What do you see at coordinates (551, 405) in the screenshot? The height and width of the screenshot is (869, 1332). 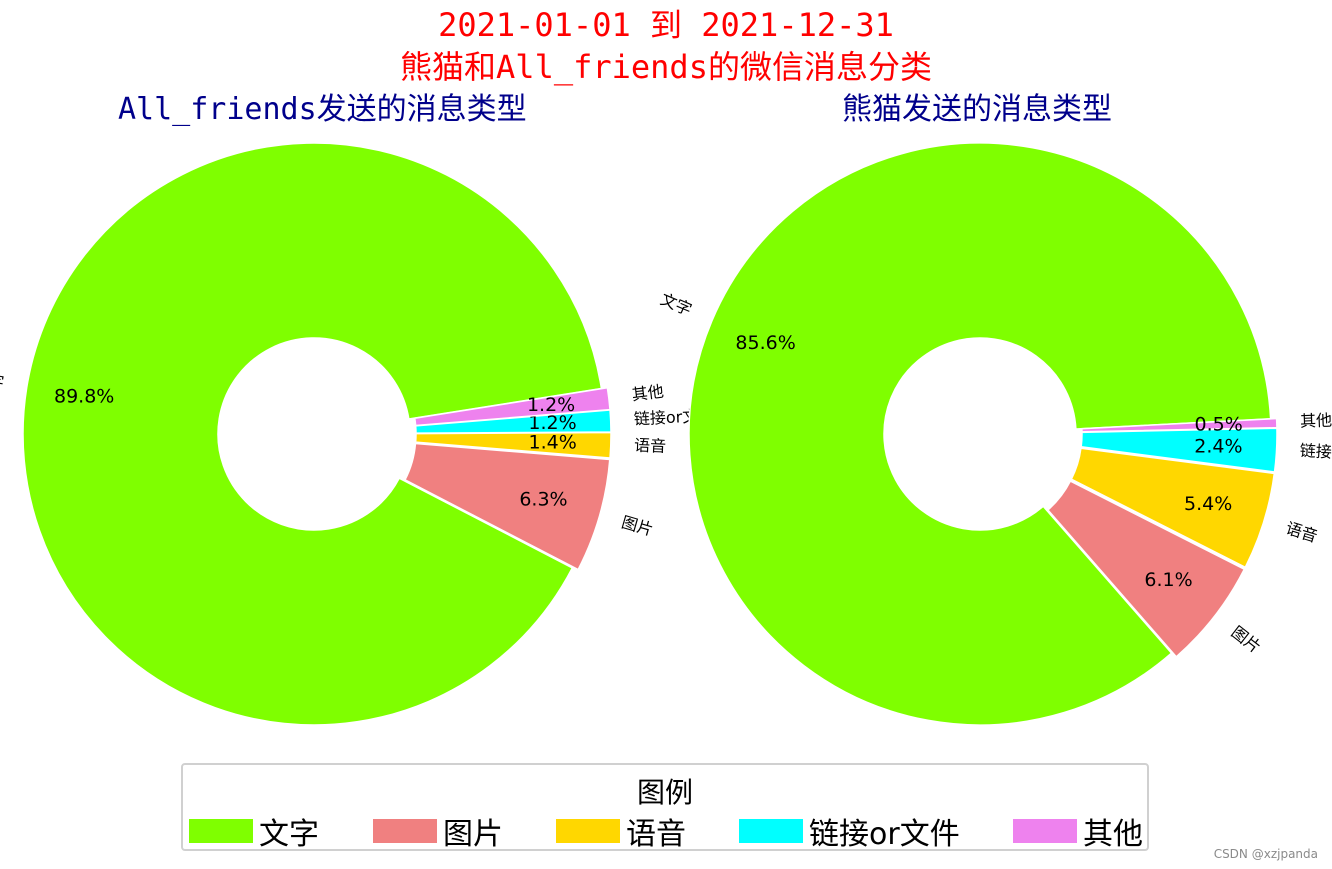 I see `left-pct-label-other: 1.2%` at bounding box center [551, 405].